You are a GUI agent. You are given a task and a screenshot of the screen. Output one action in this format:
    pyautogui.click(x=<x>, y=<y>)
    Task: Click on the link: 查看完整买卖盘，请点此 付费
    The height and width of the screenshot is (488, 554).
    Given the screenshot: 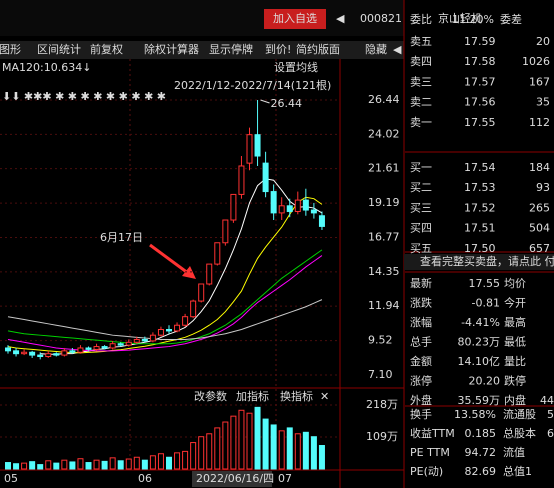 What is the action you would take?
    pyautogui.click(x=487, y=261)
    